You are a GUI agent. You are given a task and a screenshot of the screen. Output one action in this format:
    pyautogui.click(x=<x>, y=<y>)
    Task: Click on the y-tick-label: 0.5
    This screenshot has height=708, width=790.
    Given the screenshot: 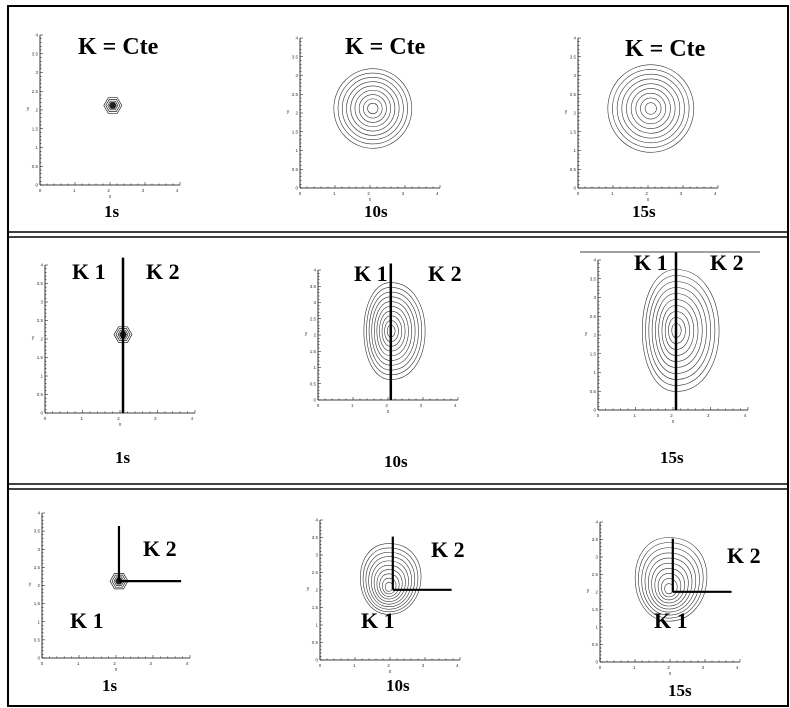 What is the action you would take?
    pyautogui.click(x=295, y=169)
    